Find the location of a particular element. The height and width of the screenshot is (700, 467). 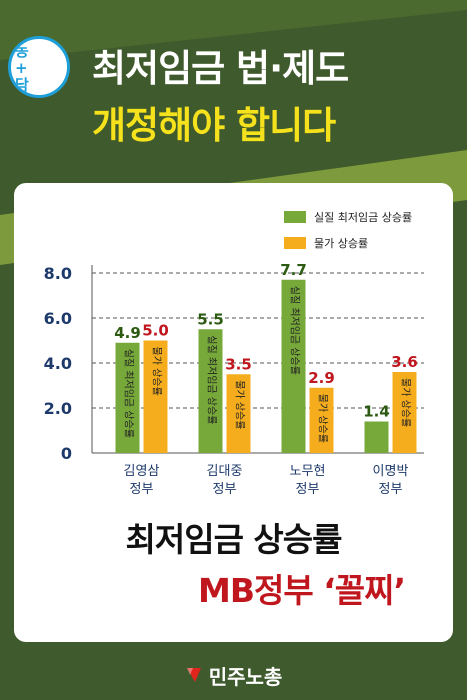

bar-value-label: 5.5 is located at coordinates (210, 319).